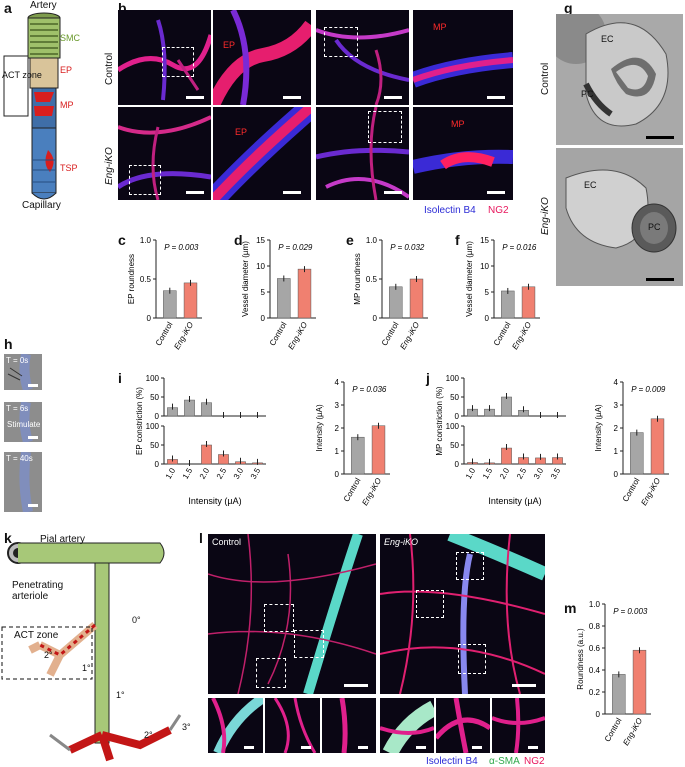 This screenshot has width=685, height=767. Describe the element at coordinates (23, 372) in the screenshot. I see `h-frame-0: T = 0s` at that location.